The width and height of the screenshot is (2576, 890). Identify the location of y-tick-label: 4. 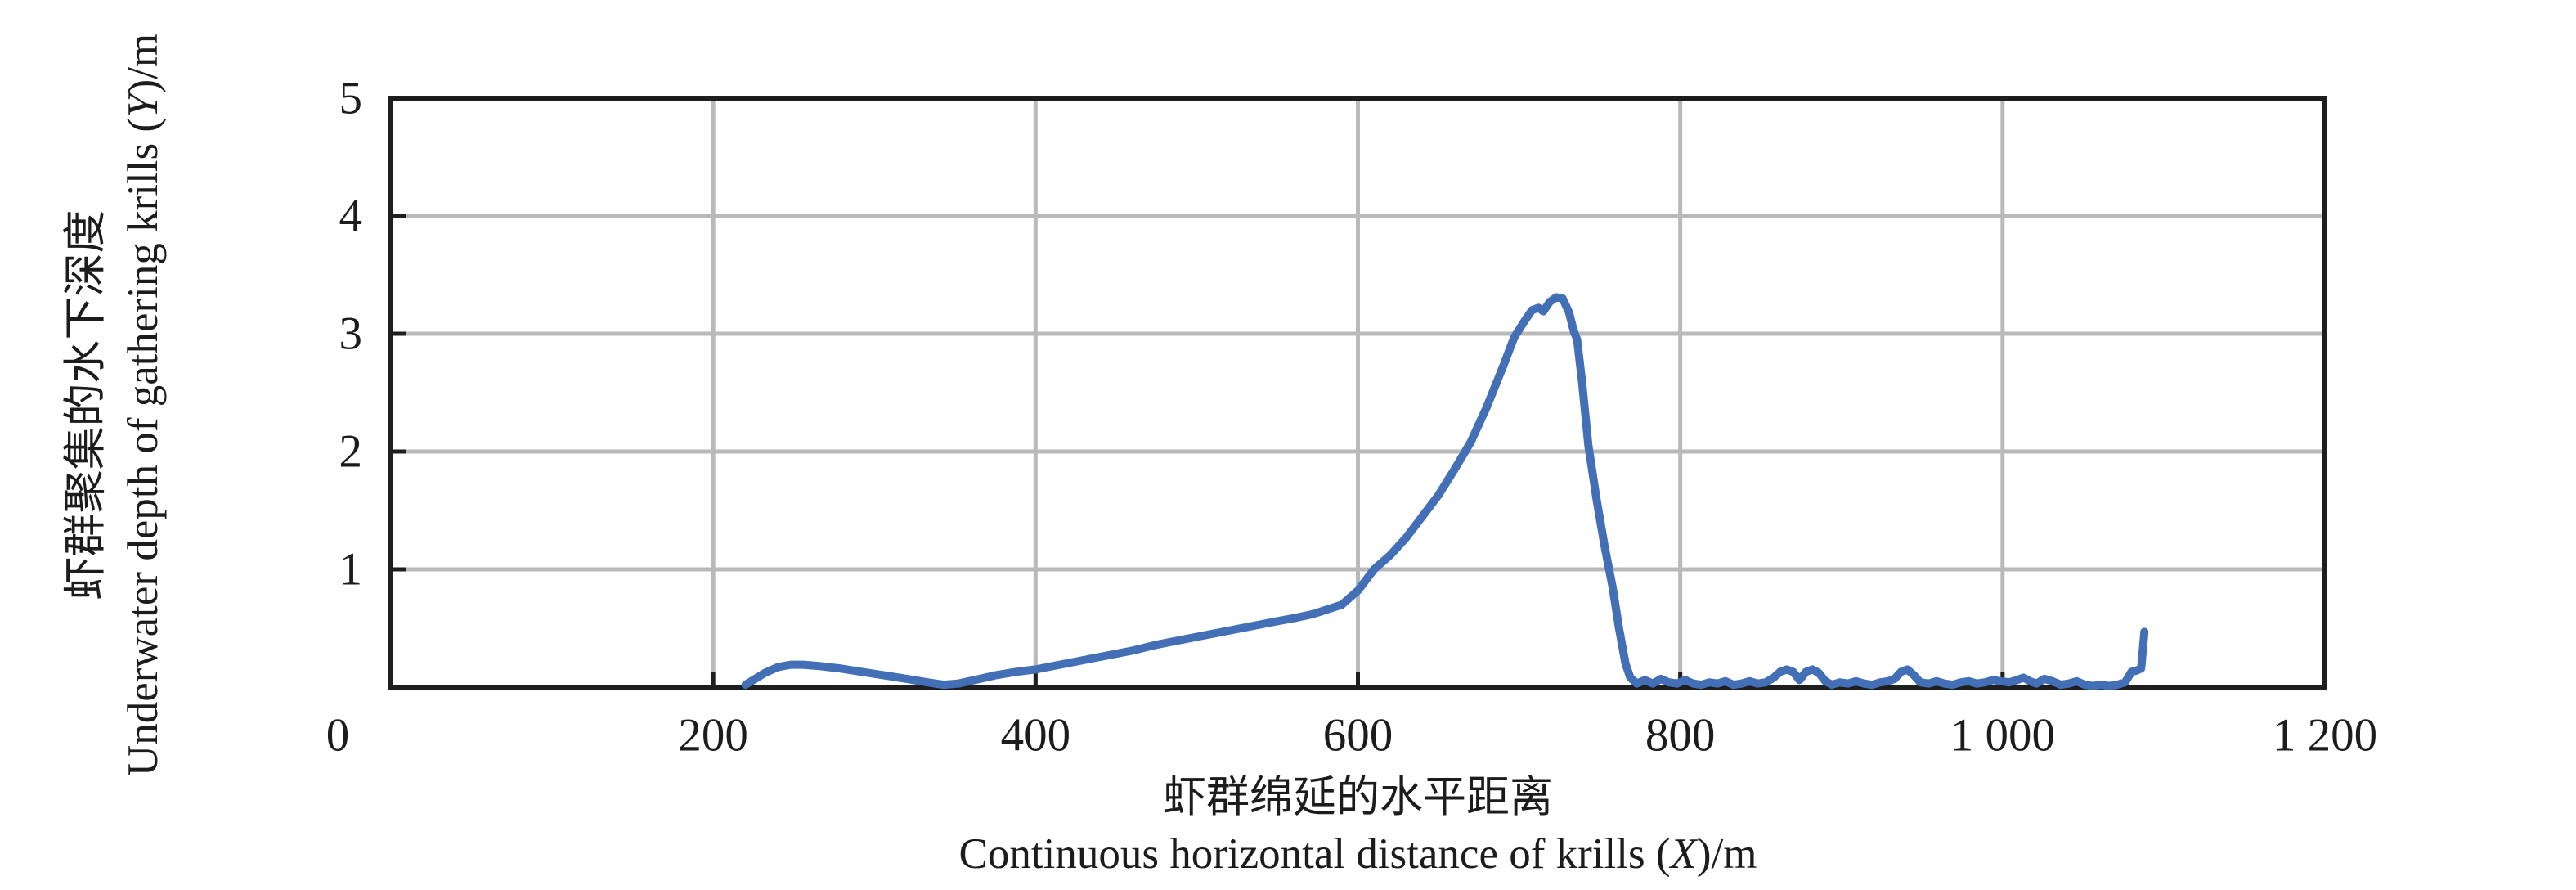
(351, 216).